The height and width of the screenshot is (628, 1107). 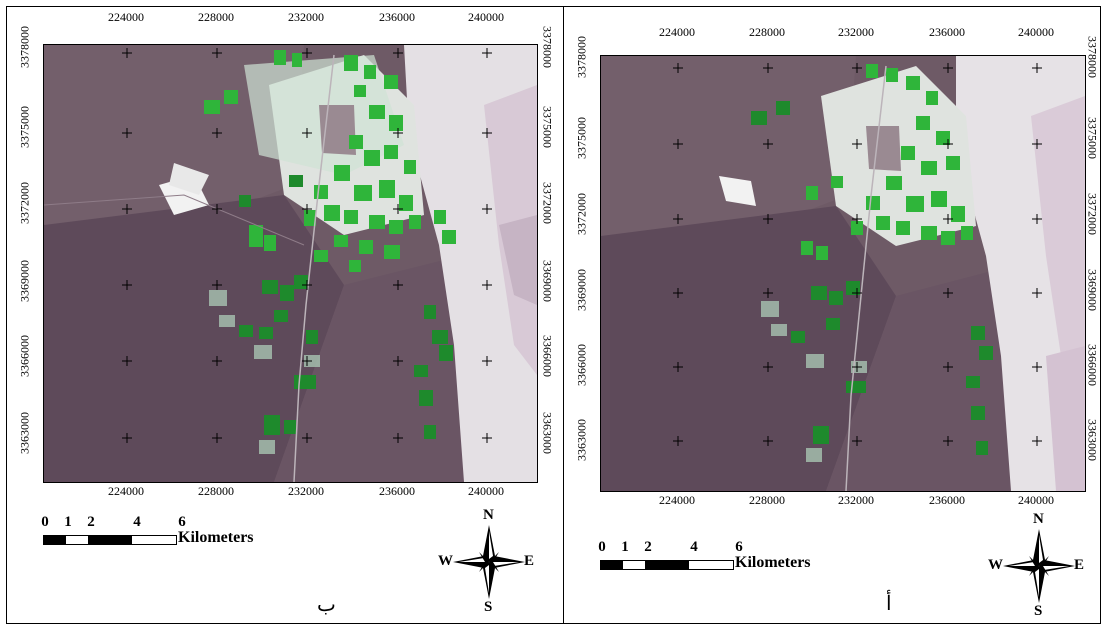 I want to click on panel-label: أ, so click(x=889, y=604).